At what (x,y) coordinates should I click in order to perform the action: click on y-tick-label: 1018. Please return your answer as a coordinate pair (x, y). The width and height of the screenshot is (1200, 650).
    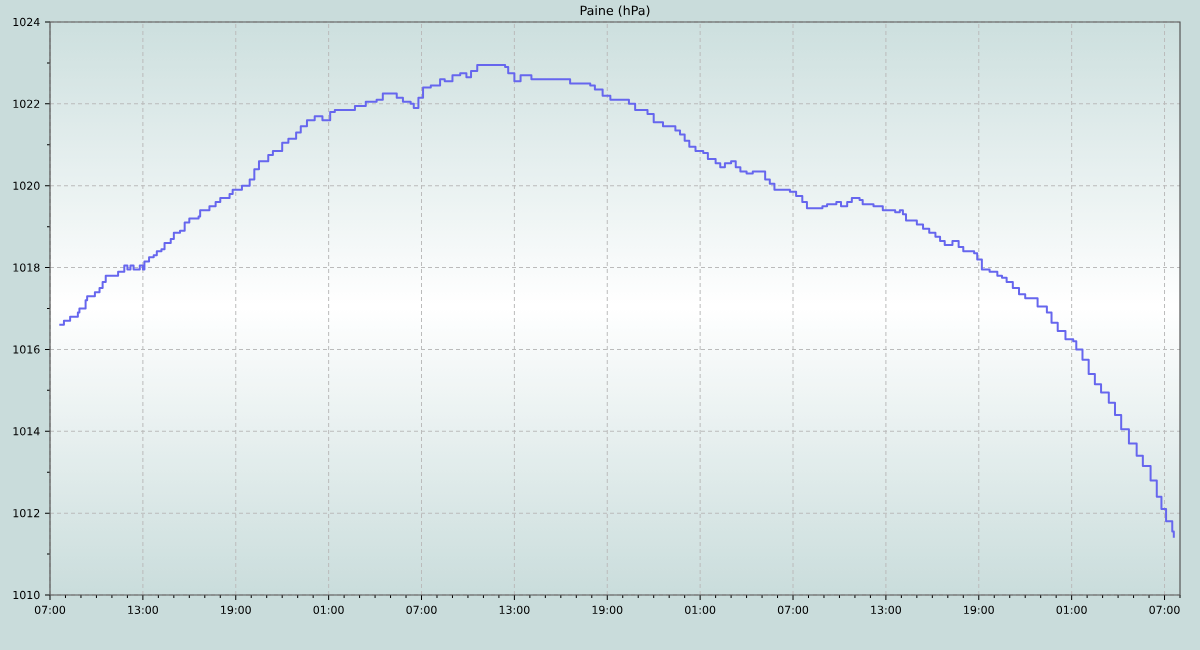
    Looking at the image, I should click on (26, 267).